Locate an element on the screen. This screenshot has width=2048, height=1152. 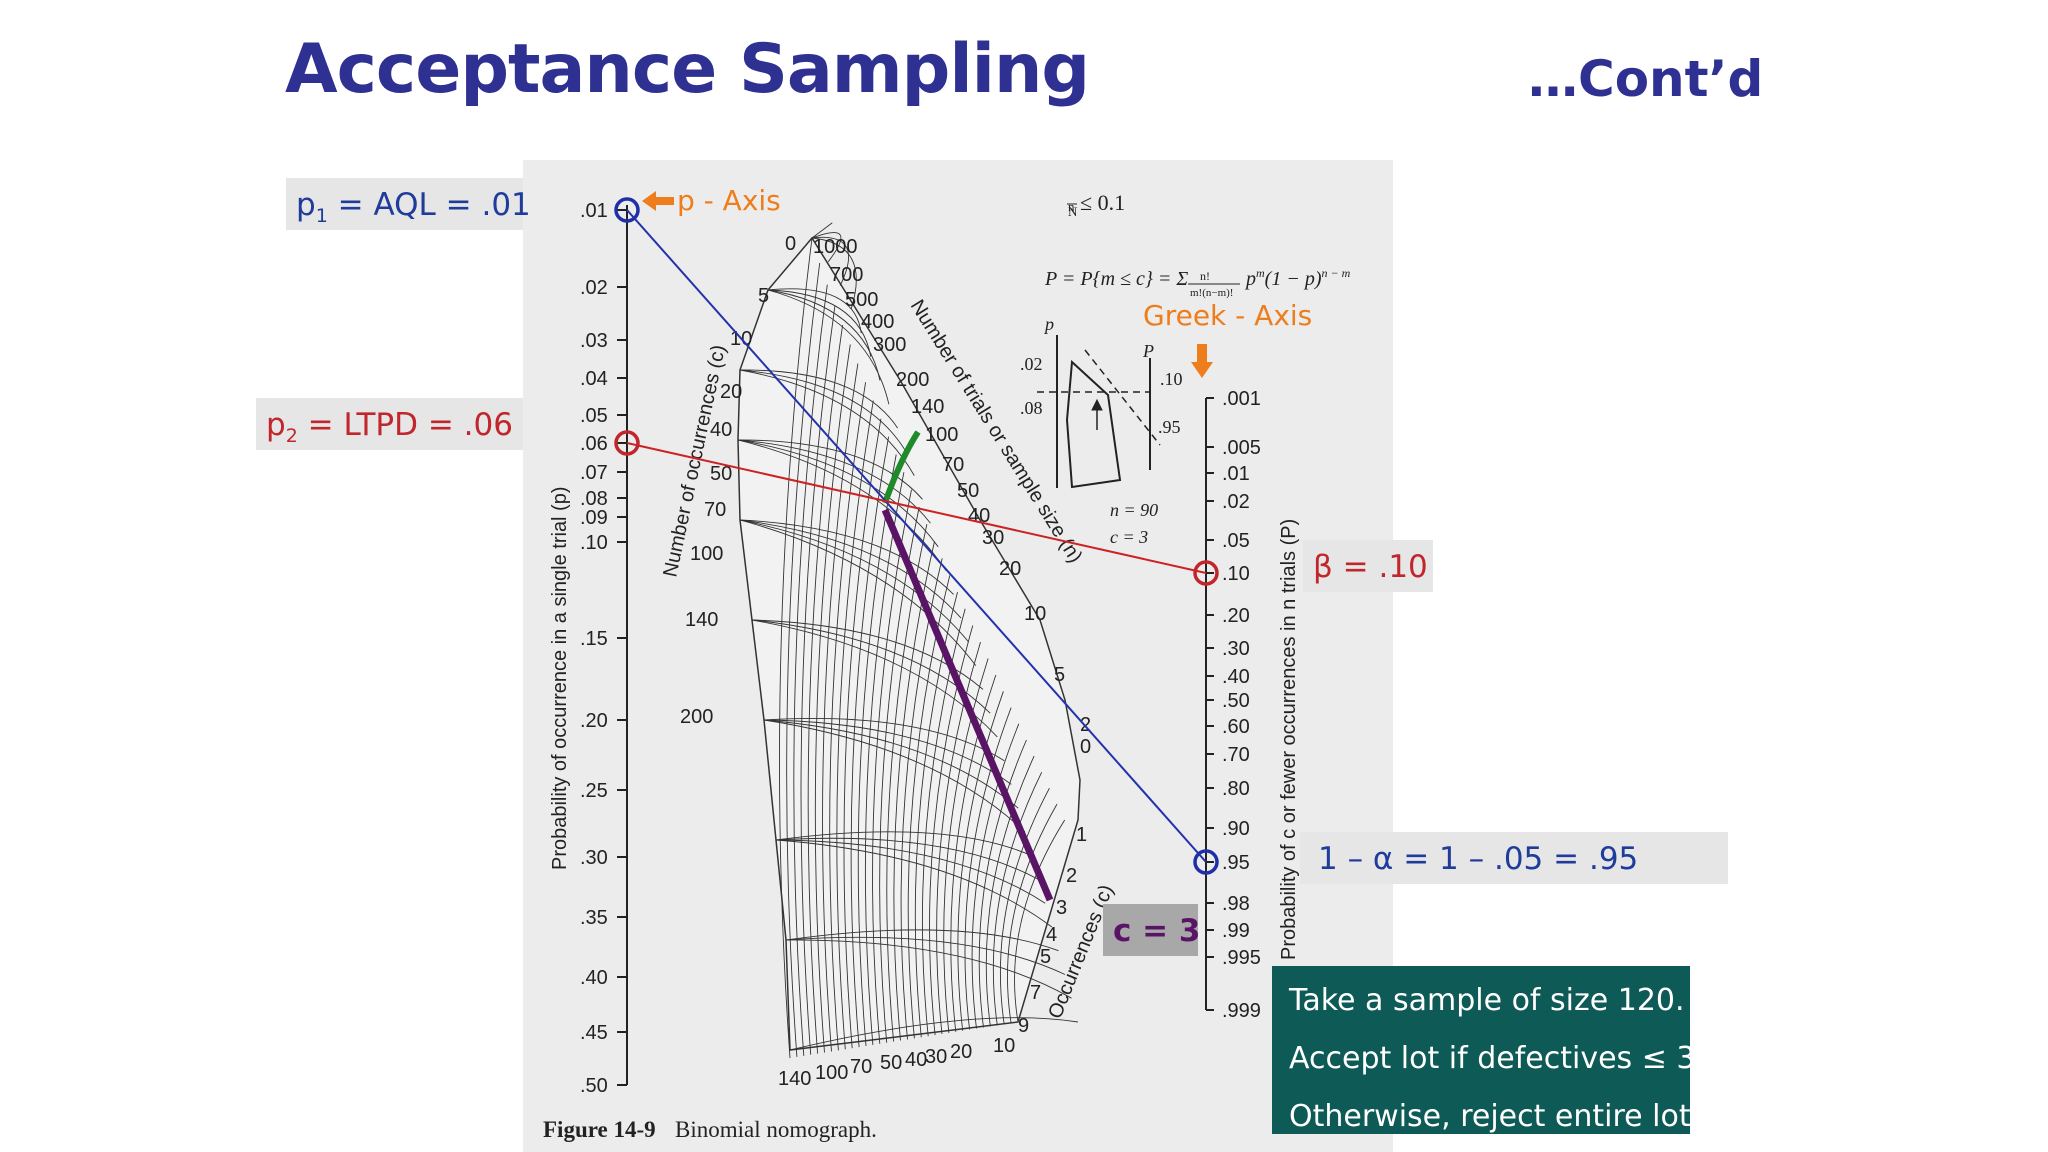
left-axis-tick-label: .45 is located at coordinates (594, 1033).